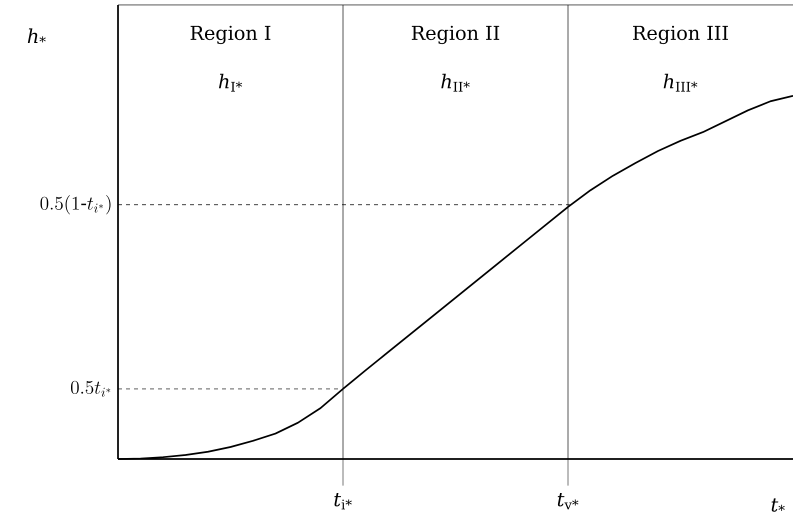 This screenshot has height=526, width=793. I want to click on text: Region II, so click(456, 35).